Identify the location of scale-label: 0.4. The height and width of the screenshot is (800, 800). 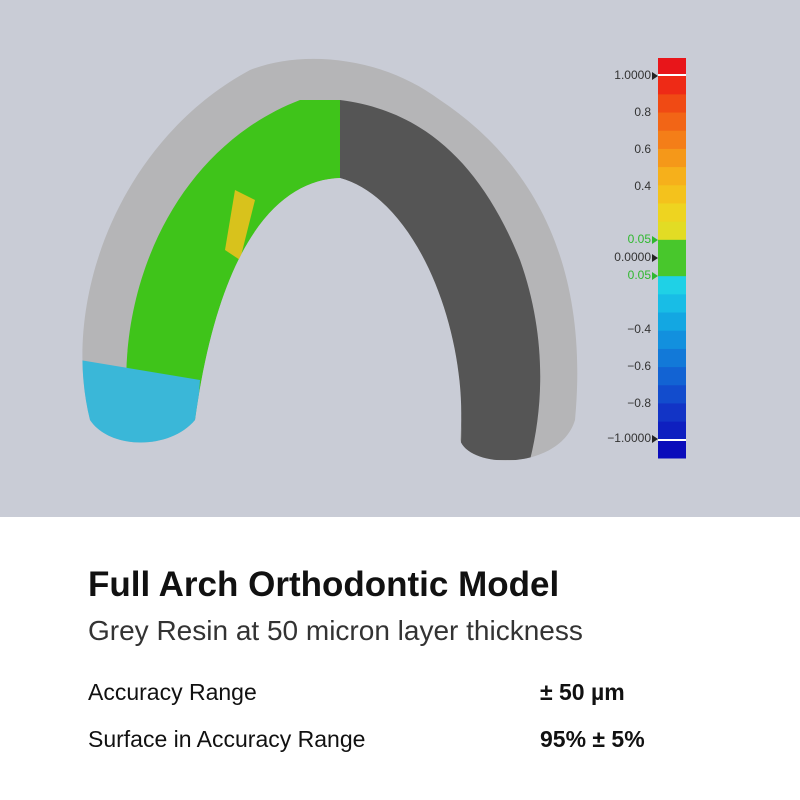
(642, 186).